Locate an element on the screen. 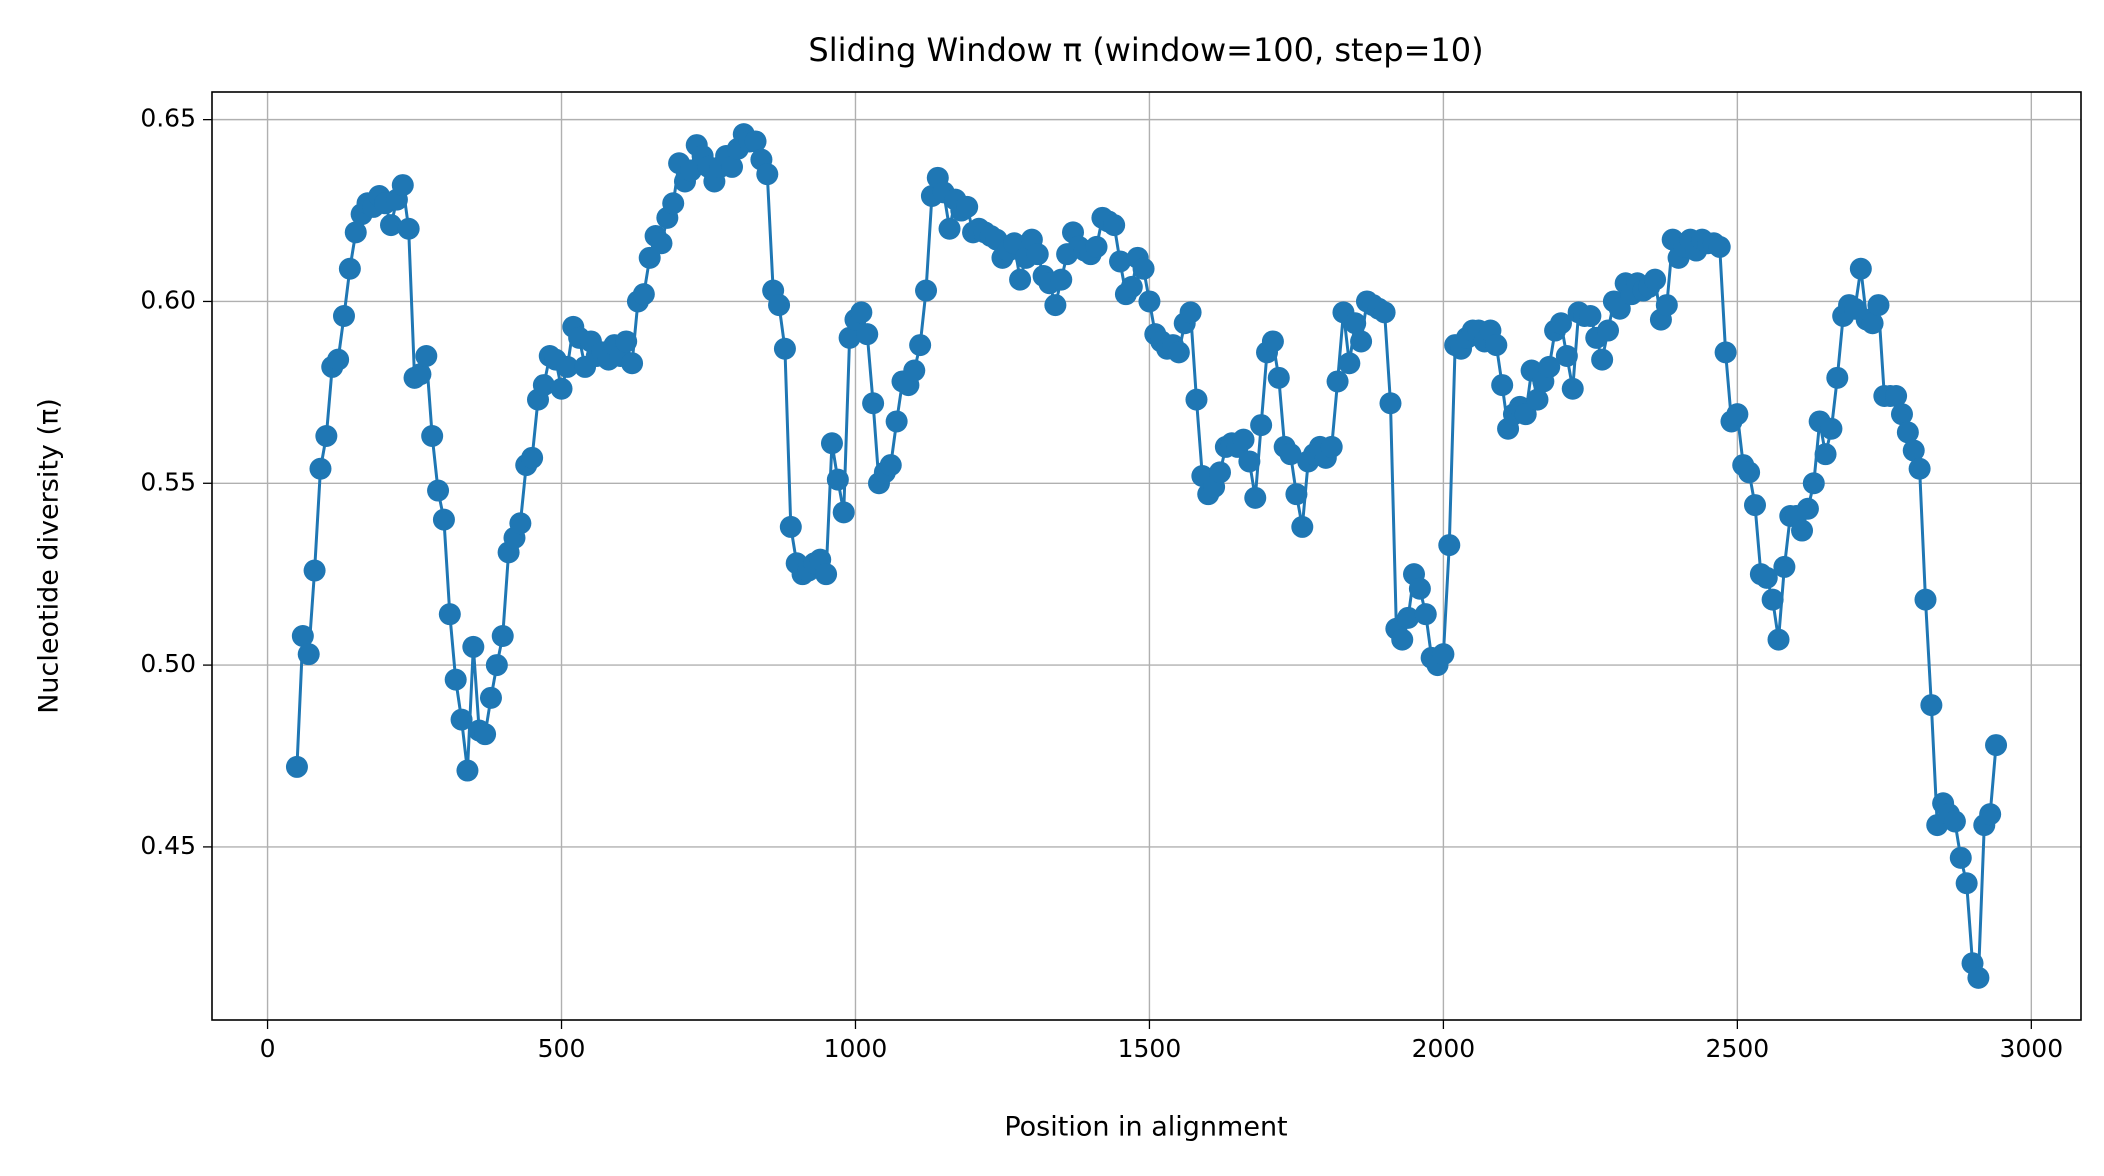 The image size is (2104, 1176). x-axis-label: Position in alignment is located at coordinates (1145, 1127).